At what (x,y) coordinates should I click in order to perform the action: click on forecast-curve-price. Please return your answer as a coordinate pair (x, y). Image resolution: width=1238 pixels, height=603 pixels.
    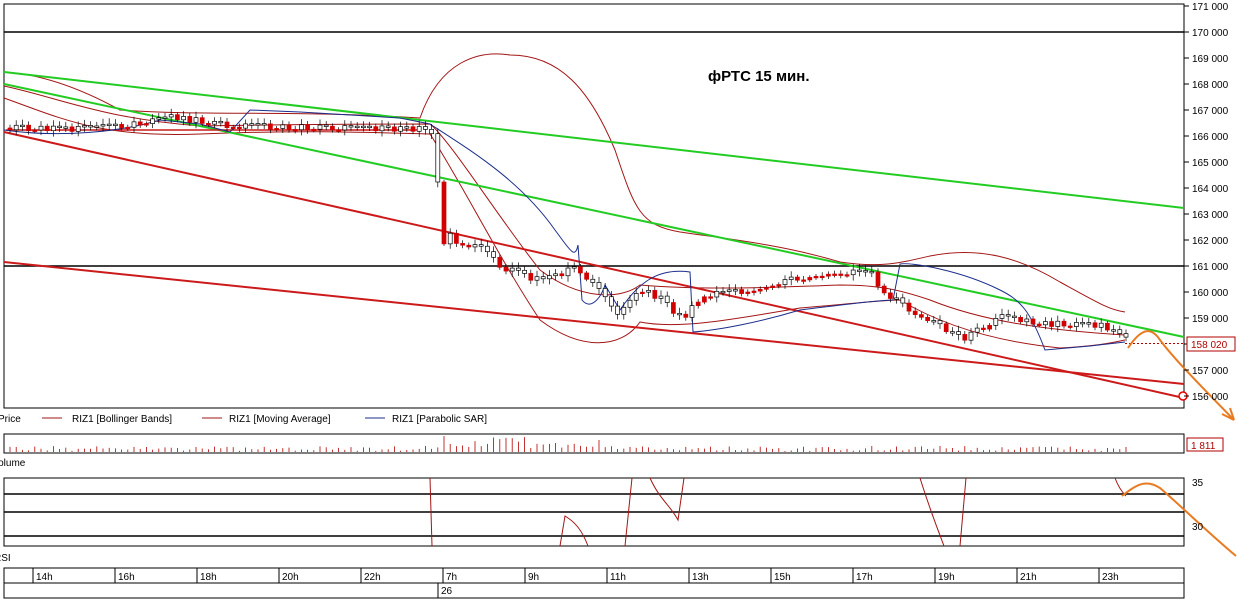
    Looking at the image, I should click on (1181, 375).